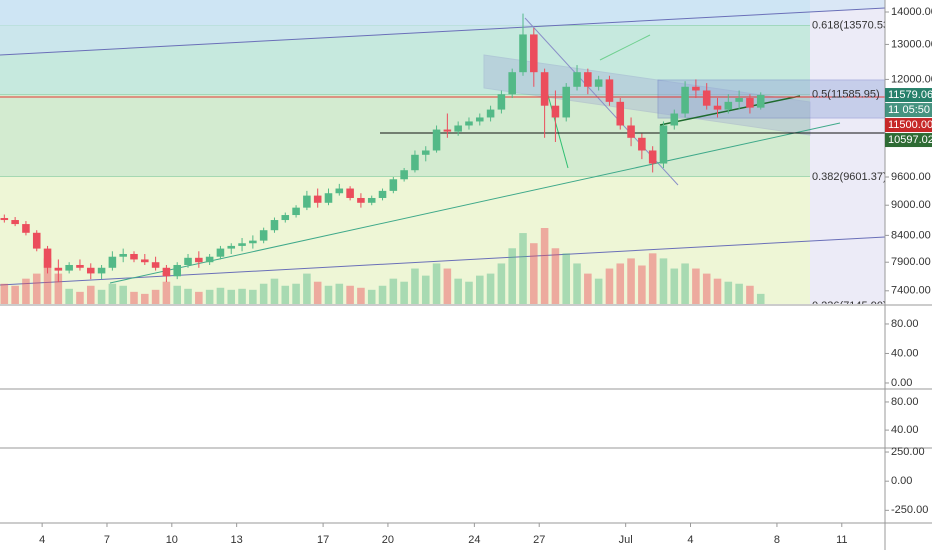 The width and height of the screenshot is (932, 550). What do you see at coordinates (107, 540) in the screenshot?
I see `x-tick-label: 7` at bounding box center [107, 540].